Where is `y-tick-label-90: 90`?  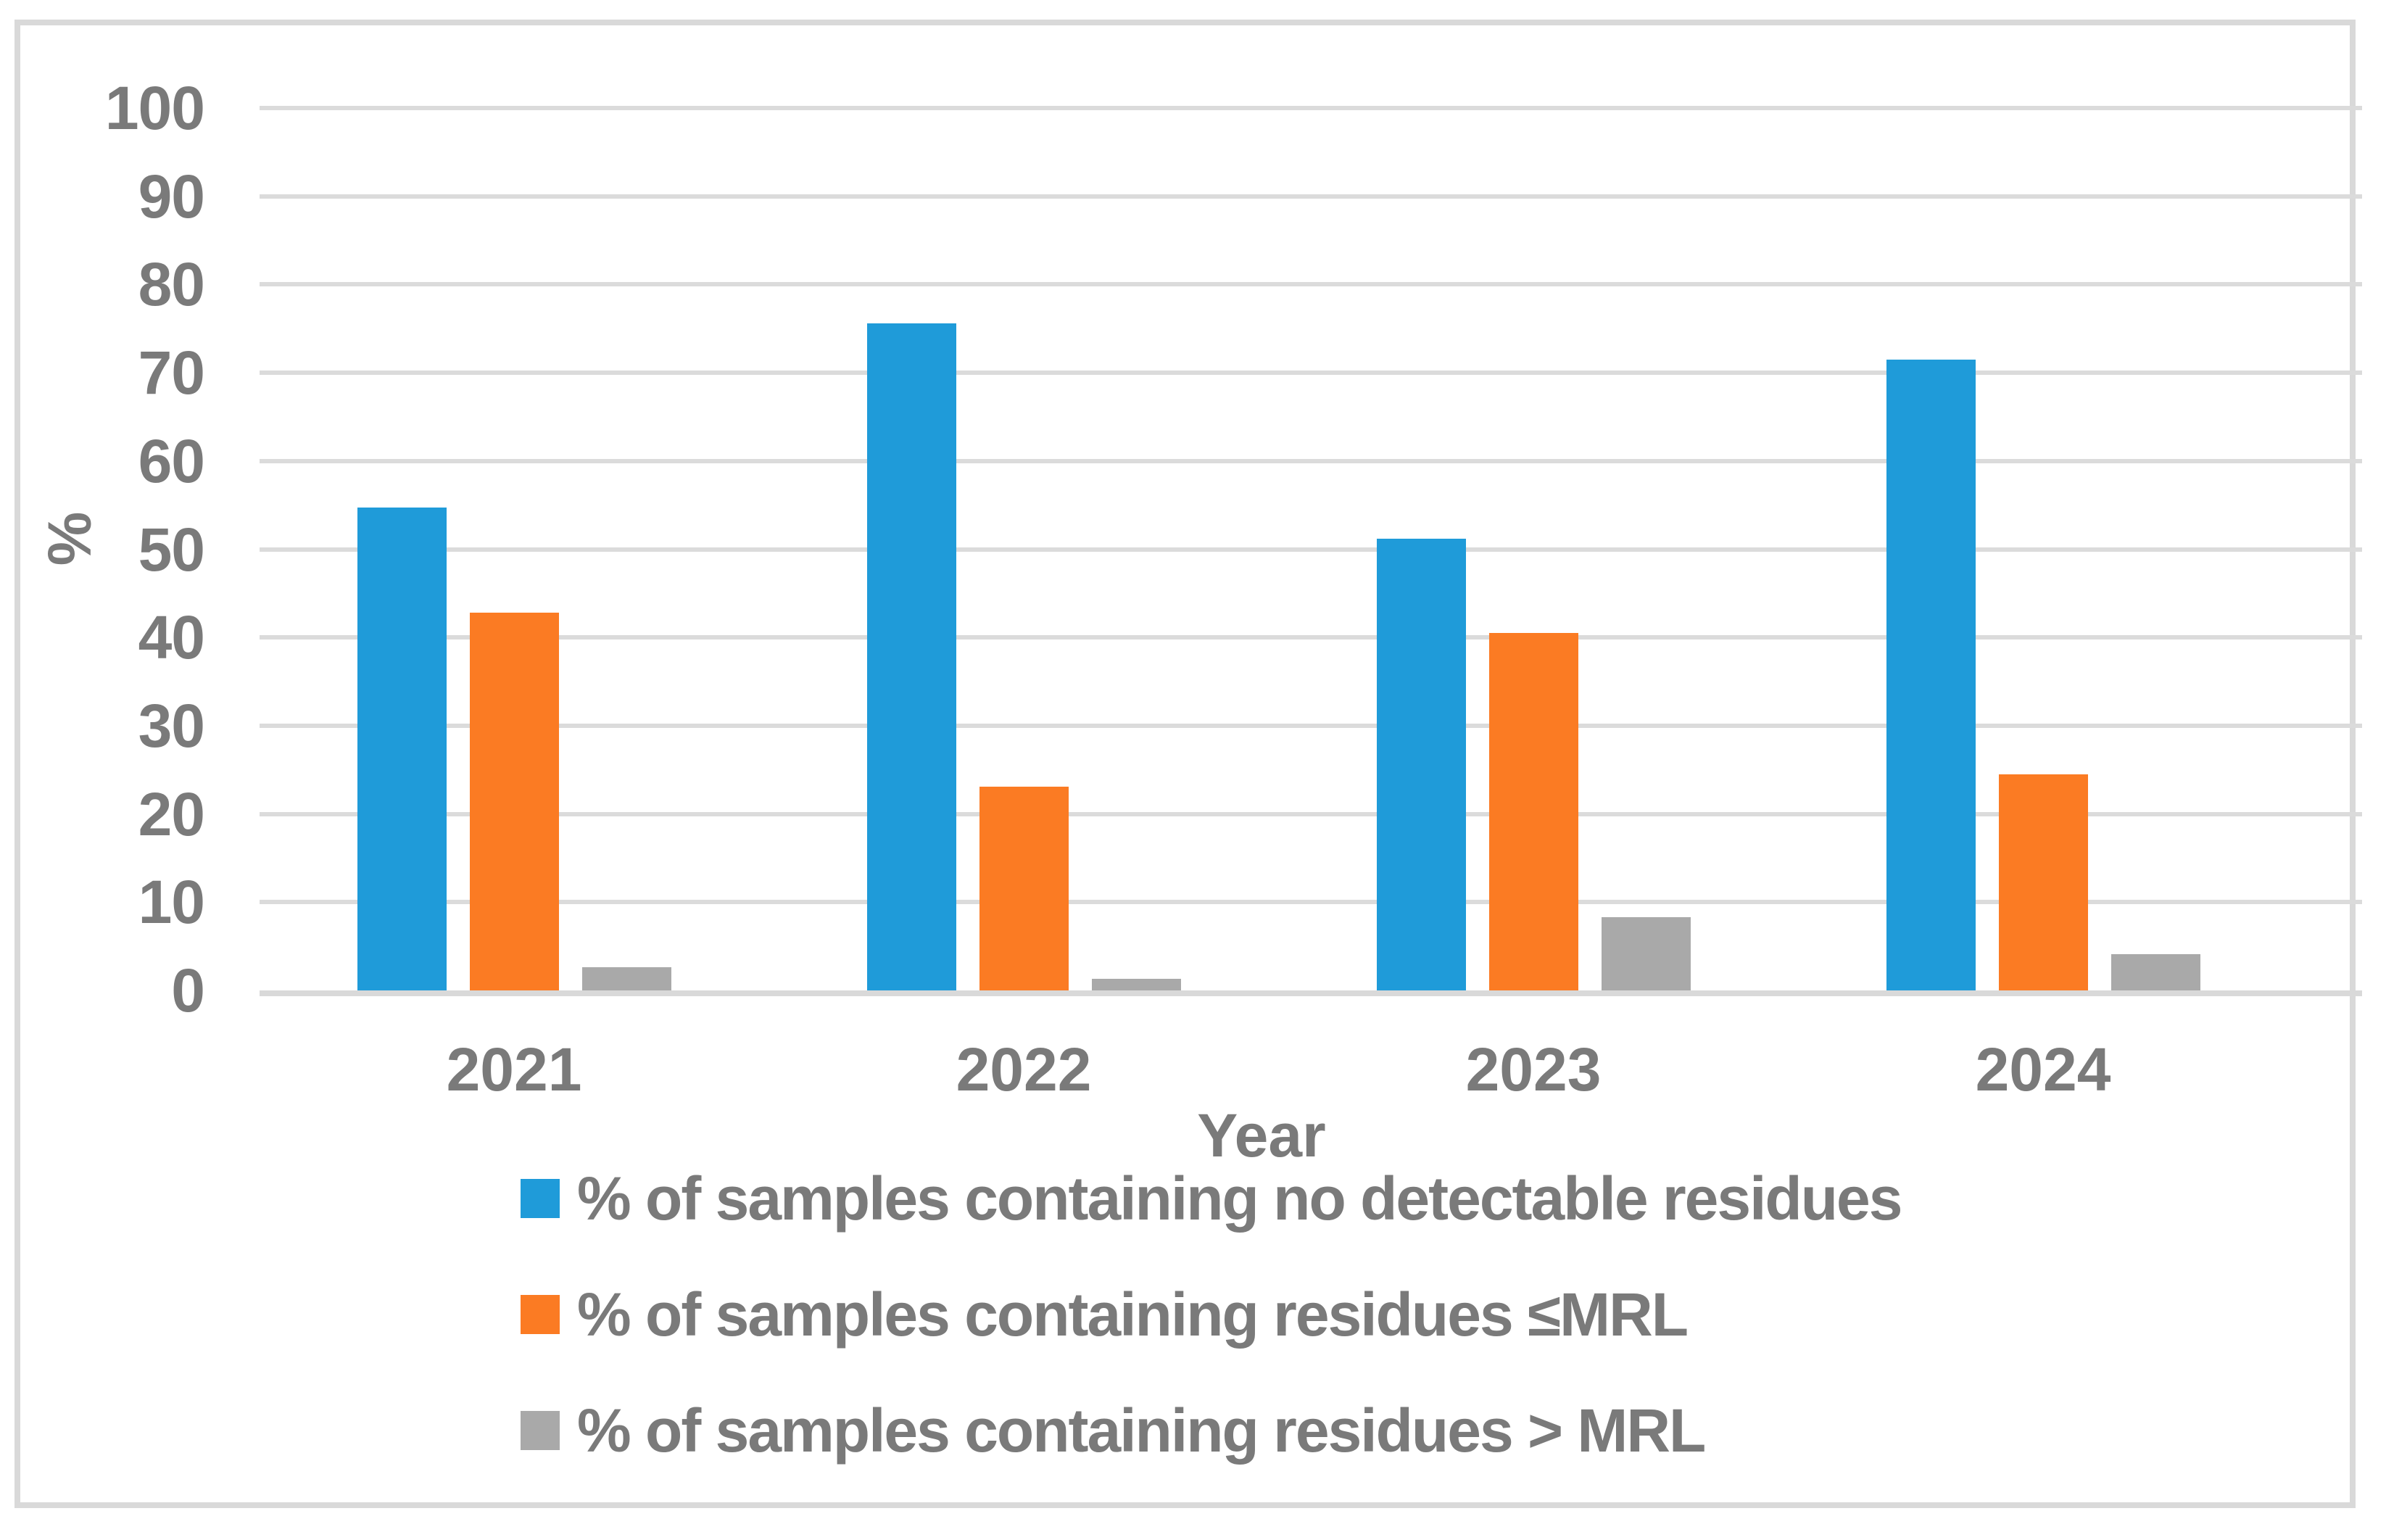
y-tick-label-90: 90 is located at coordinates (171, 196).